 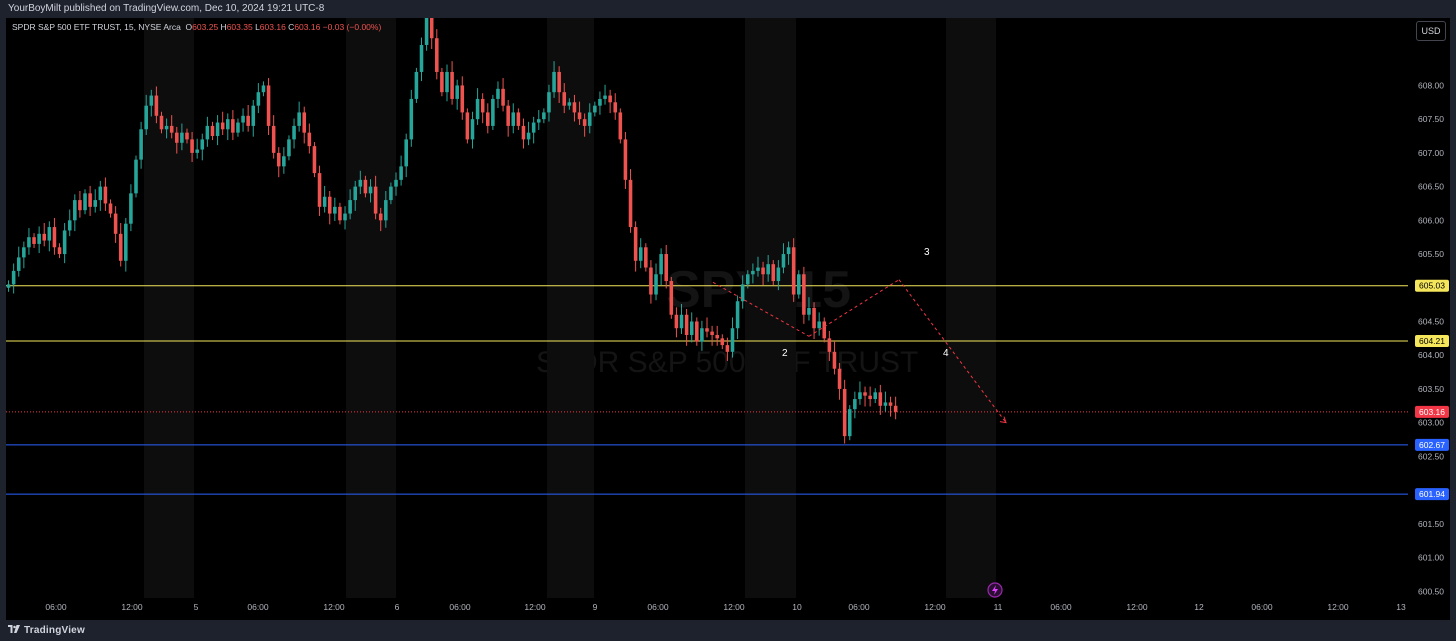 What do you see at coordinates (397, 607) in the screenshot?
I see `x-tick-label: 6` at bounding box center [397, 607].